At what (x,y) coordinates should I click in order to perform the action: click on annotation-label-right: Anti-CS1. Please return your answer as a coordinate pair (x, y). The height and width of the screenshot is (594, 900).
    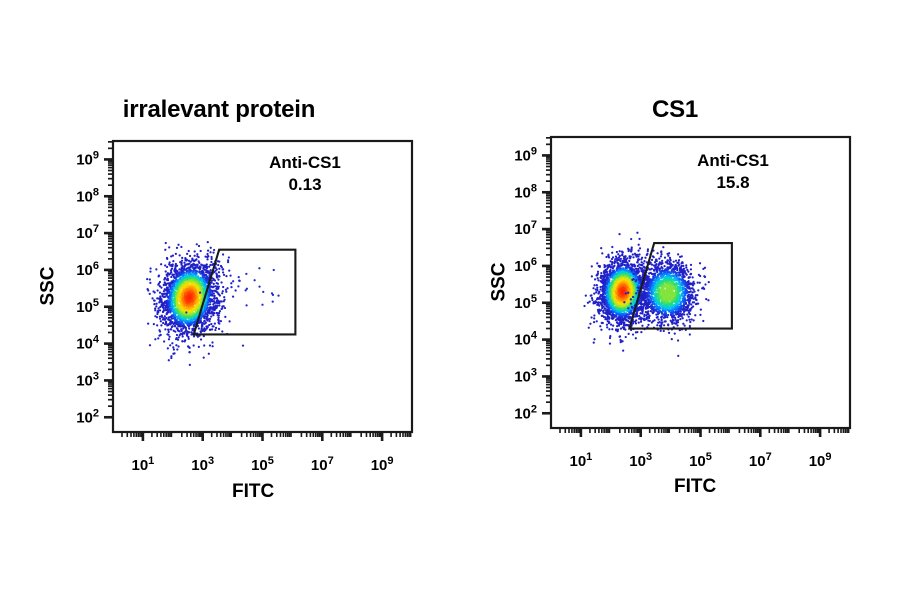
    Looking at the image, I should click on (733, 160).